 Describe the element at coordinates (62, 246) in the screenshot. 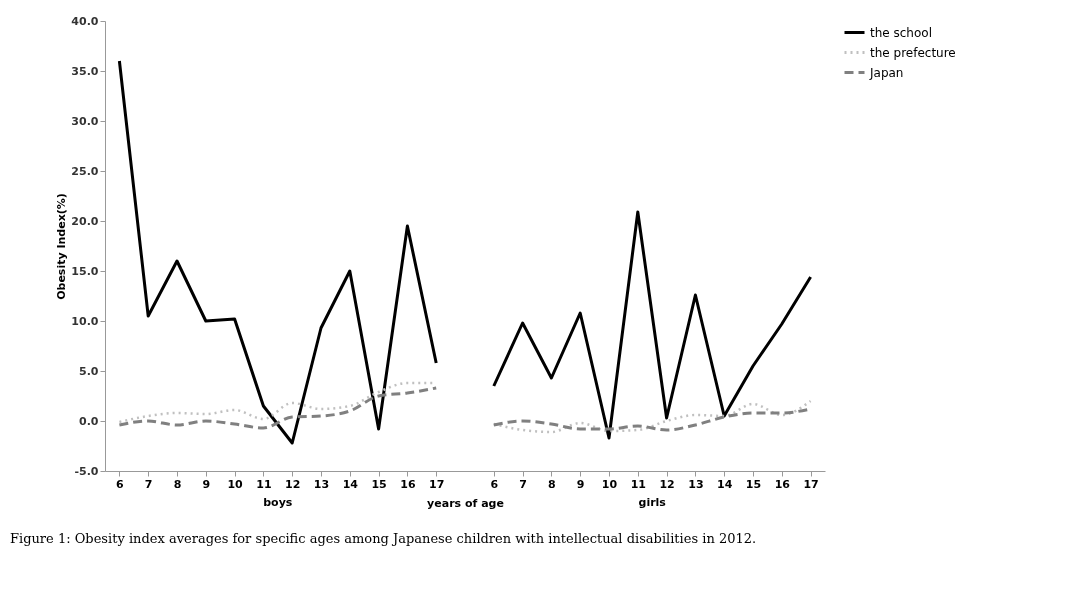

I see `y-axis-title: Obesity Index(%)` at that location.